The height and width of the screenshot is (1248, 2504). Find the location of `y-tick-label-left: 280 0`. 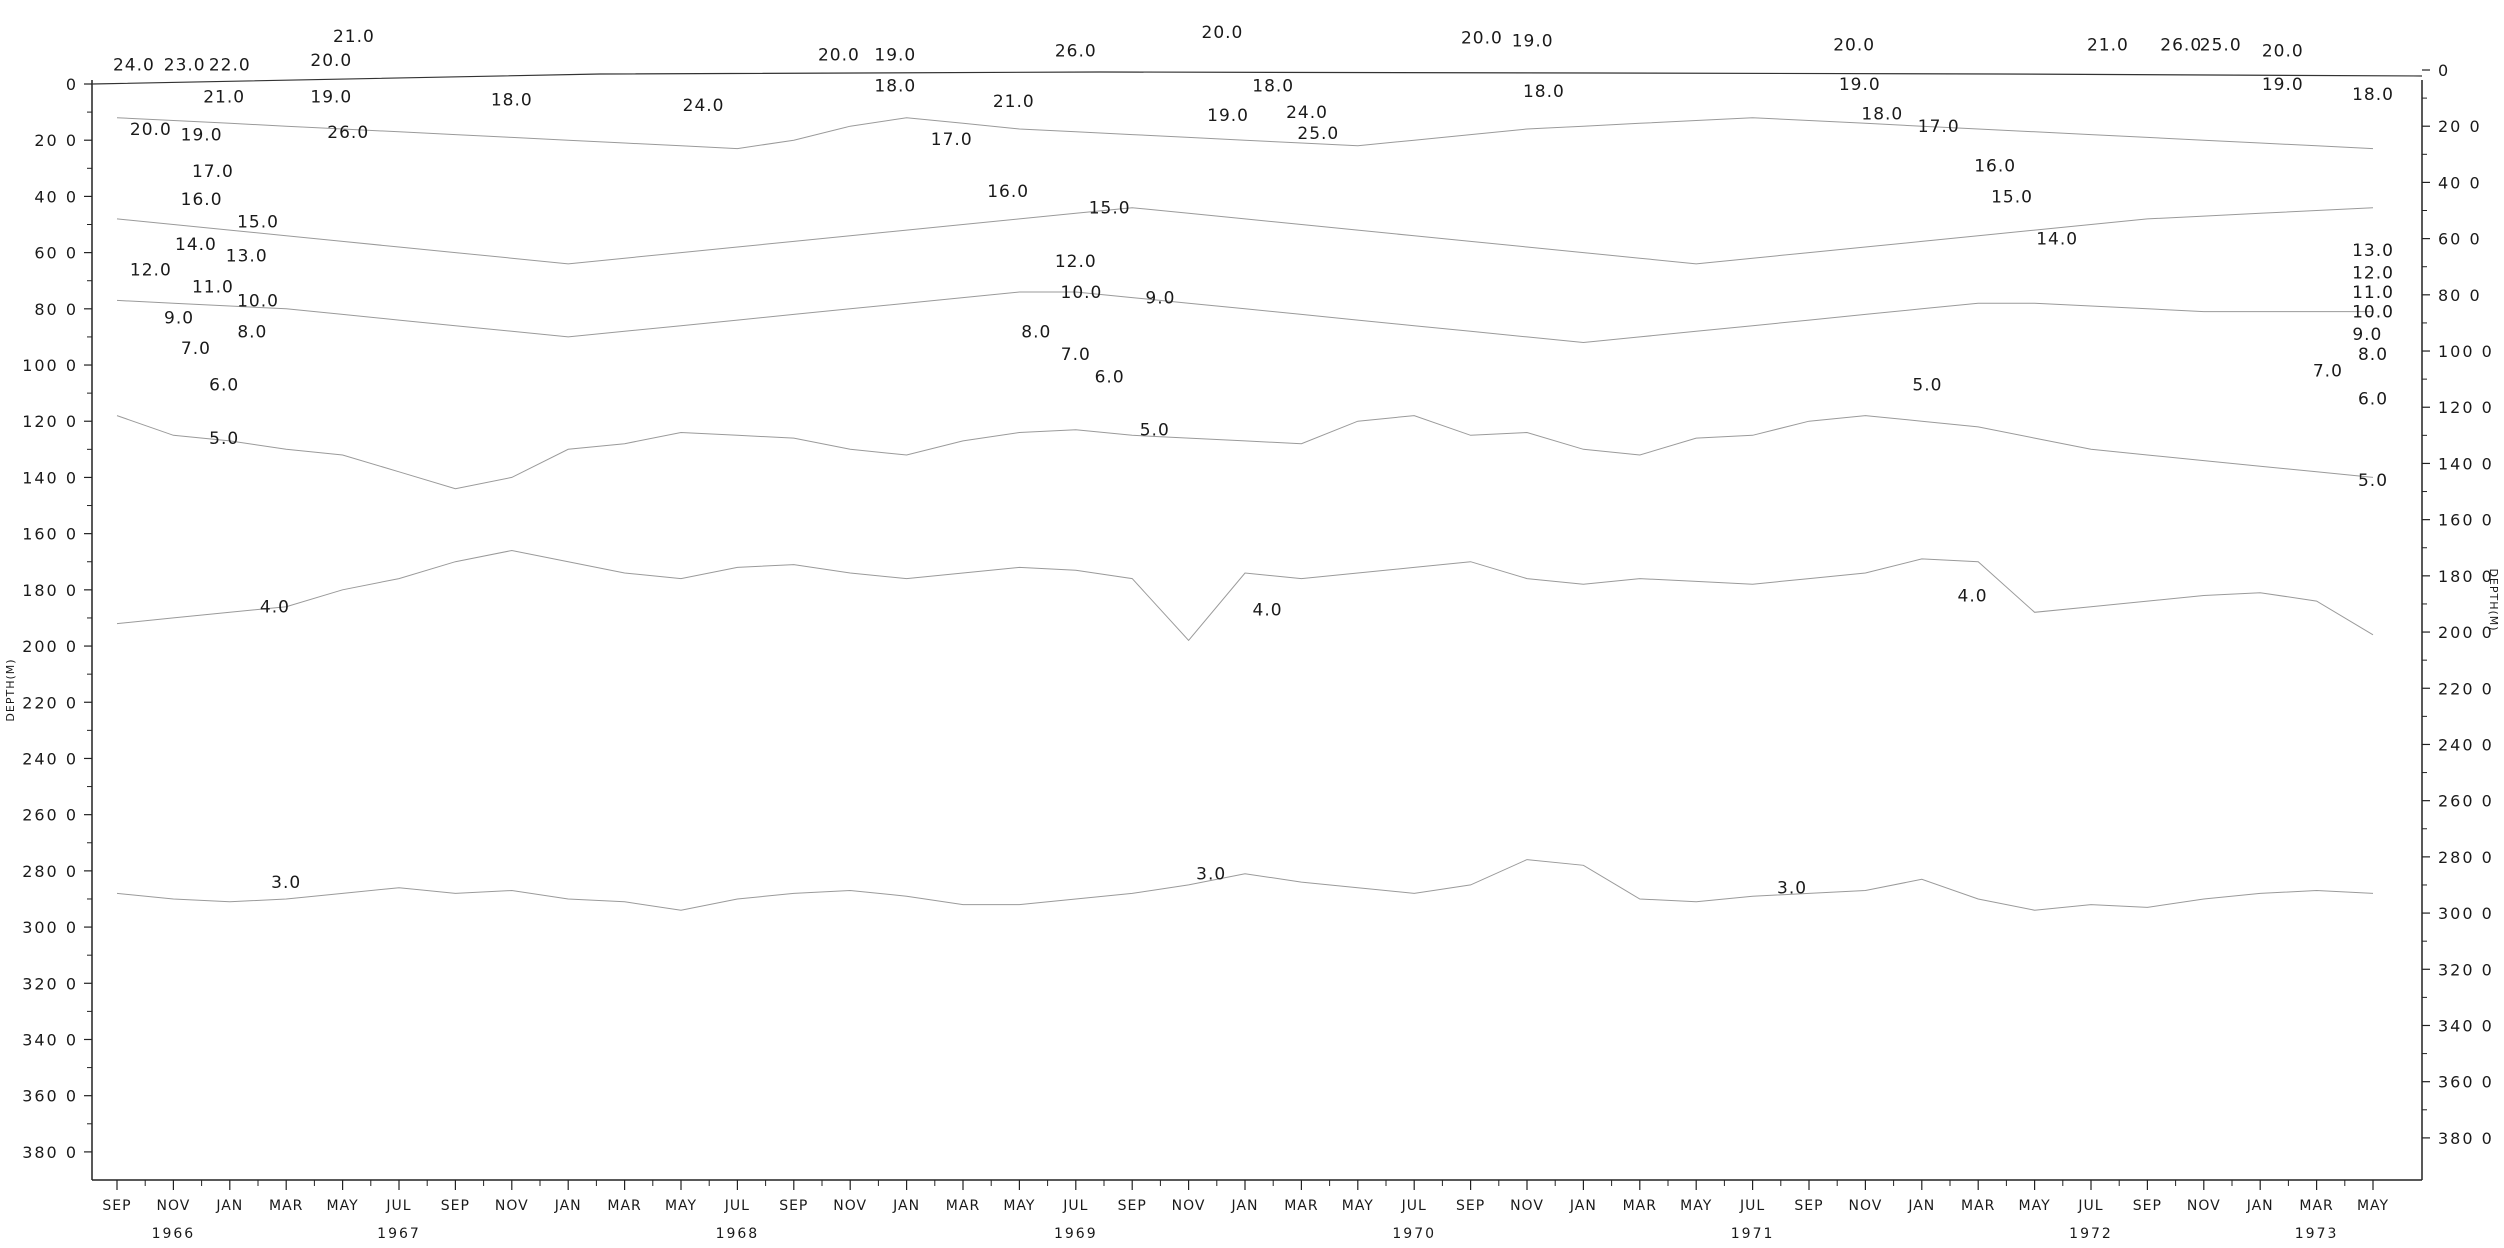

y-tick-label-left: 280 0 is located at coordinates (50, 871).